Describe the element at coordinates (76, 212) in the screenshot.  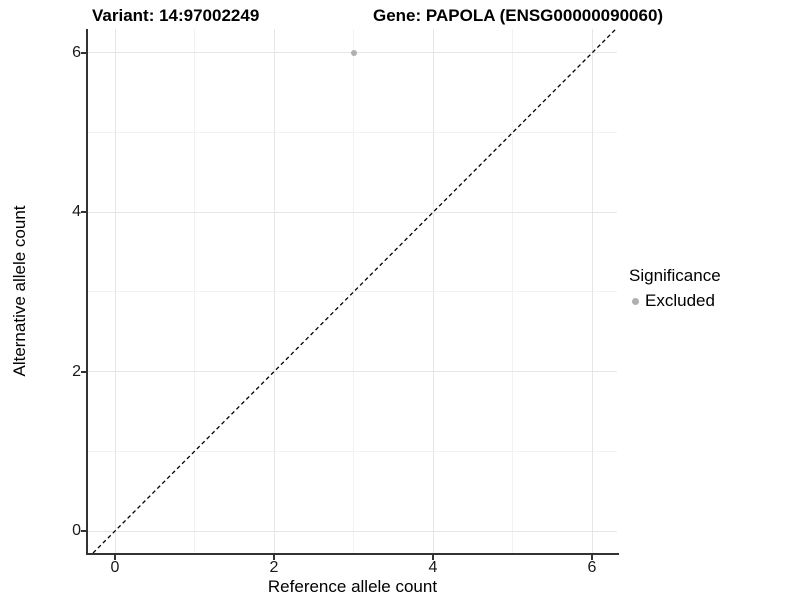
I see `y-tick-label: 4` at that location.